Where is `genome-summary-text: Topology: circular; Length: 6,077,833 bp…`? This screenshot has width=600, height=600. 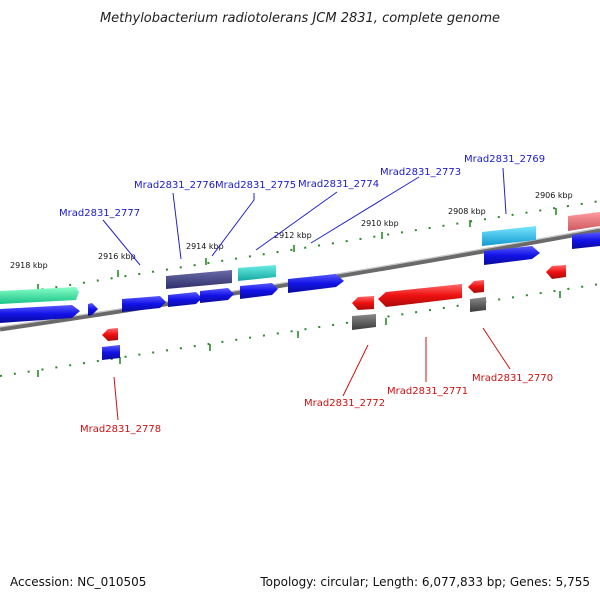 genome-summary-text: Topology: circular; Length: 6,077,833 bp… is located at coordinates (424, 582).